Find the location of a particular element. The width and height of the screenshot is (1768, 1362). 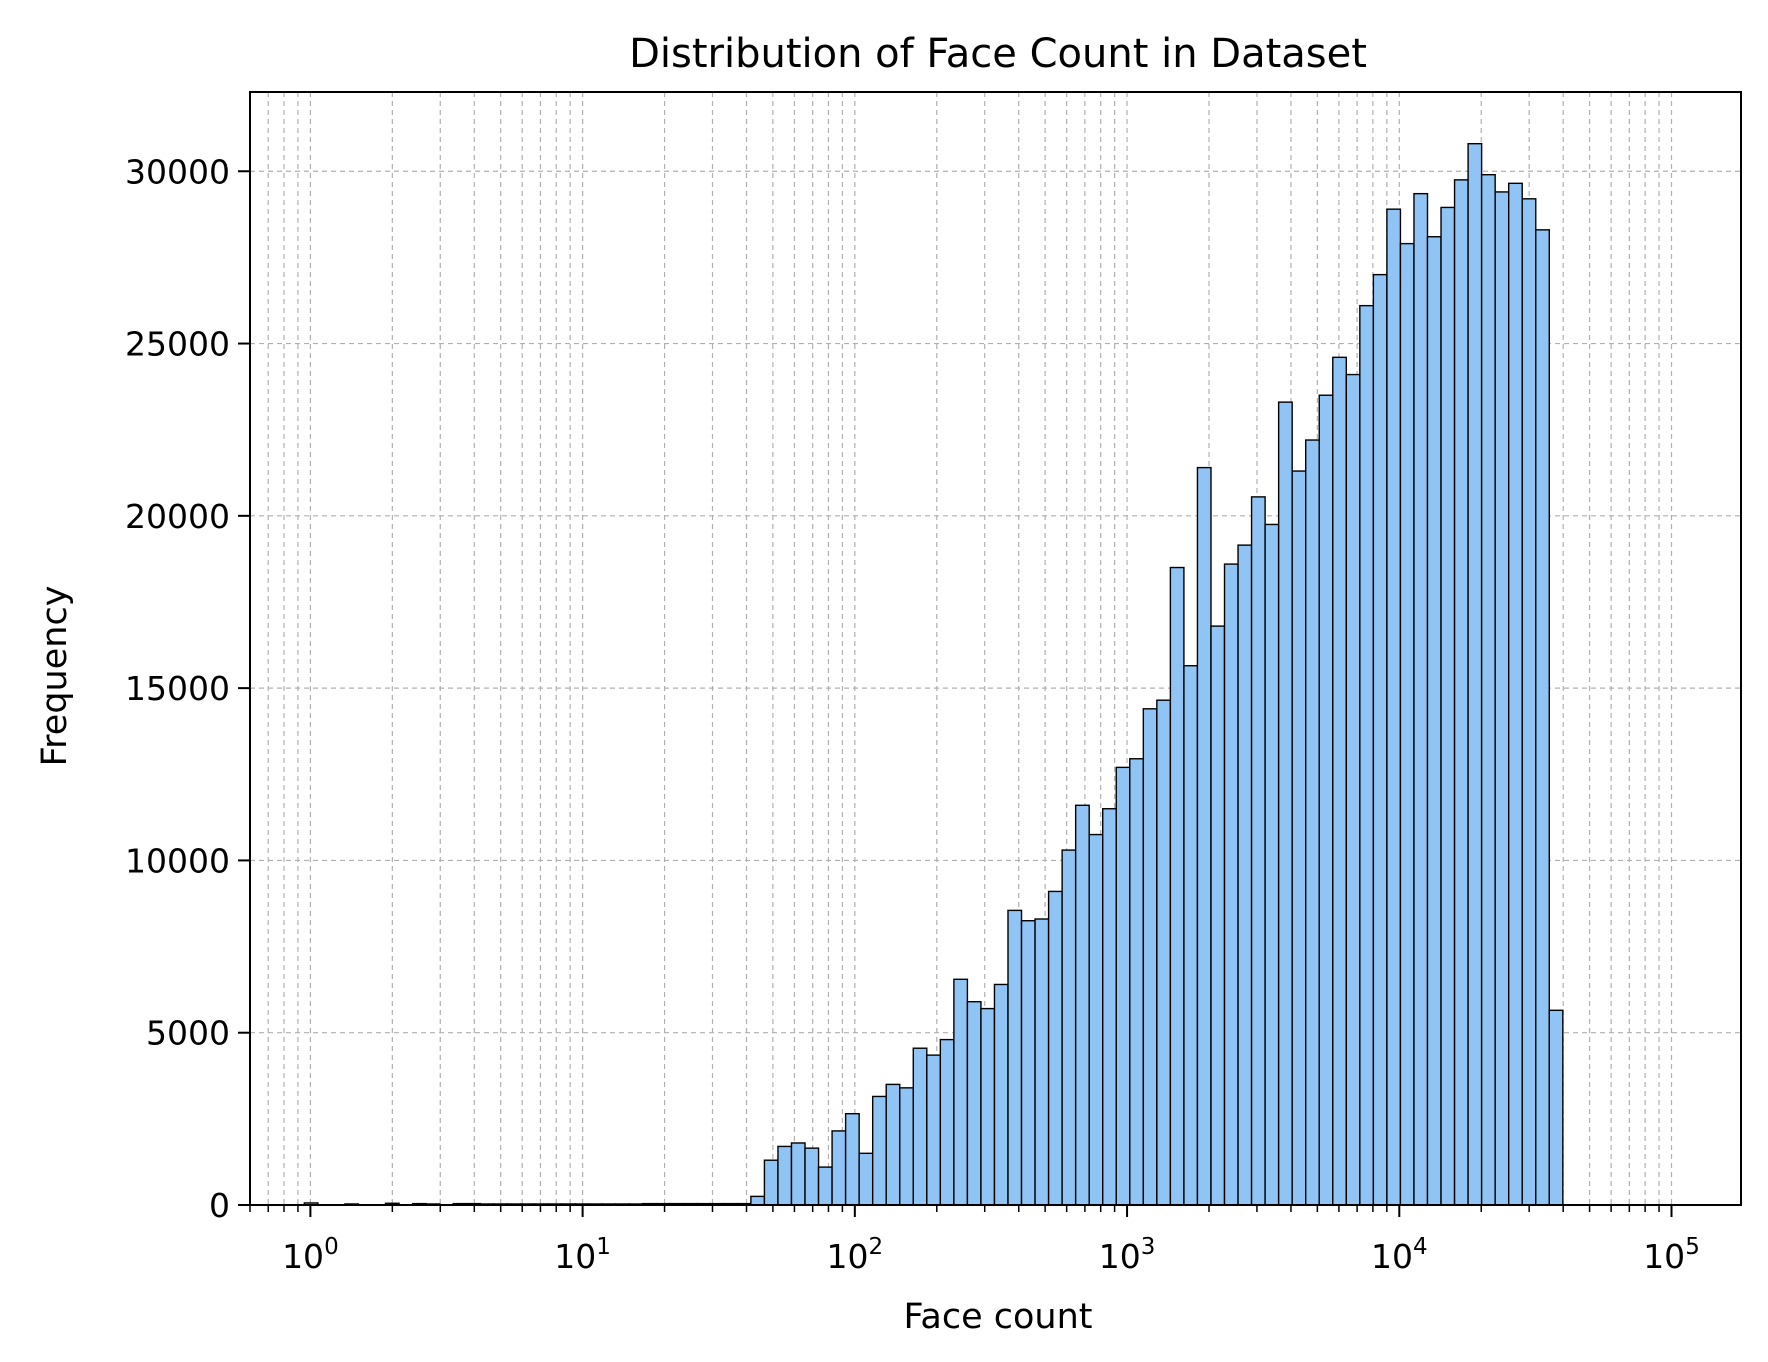

x-tick-label: 10⁰ is located at coordinates (310, 1255).